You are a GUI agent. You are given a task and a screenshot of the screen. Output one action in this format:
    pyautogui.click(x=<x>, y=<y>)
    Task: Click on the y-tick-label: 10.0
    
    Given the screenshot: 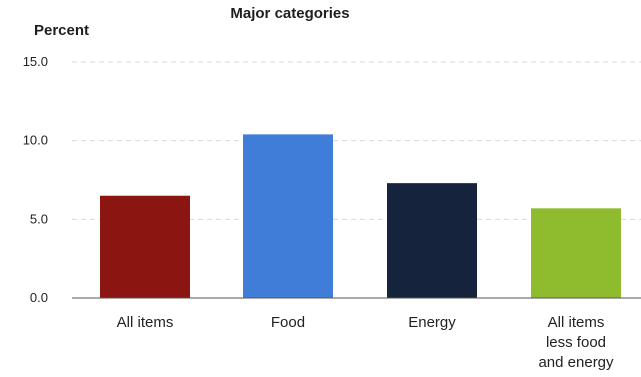 What is the action you would take?
    pyautogui.click(x=35, y=140)
    